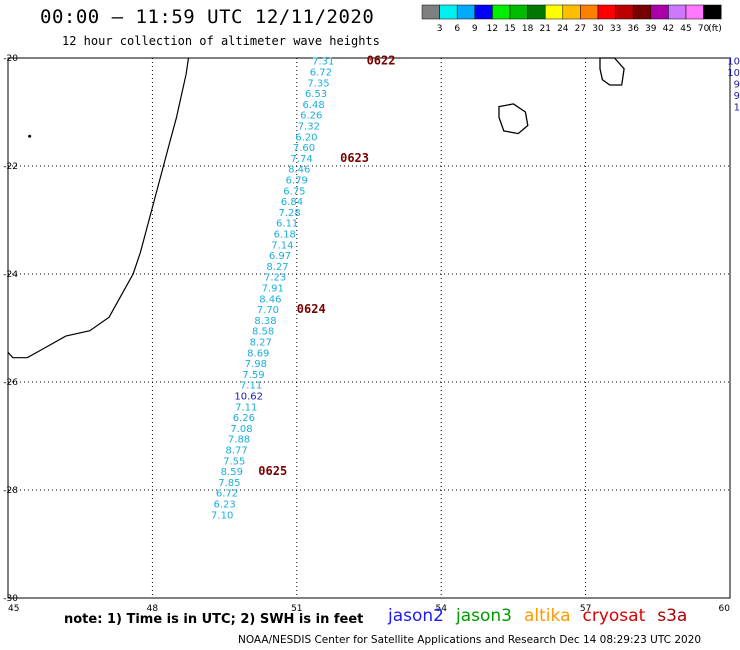 This screenshot has width=740, height=650. What do you see at coordinates (10, 383) in the screenshot?
I see `y-tick-label: -26` at bounding box center [10, 383].